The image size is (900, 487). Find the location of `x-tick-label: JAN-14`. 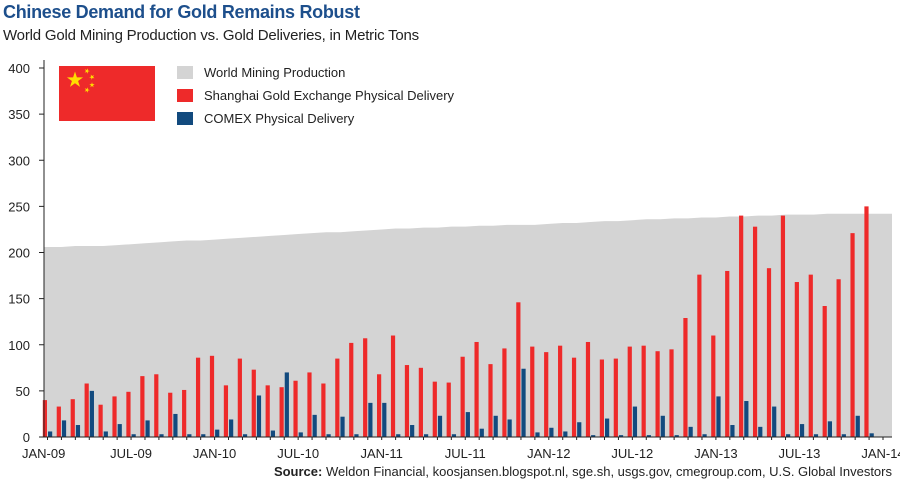

x-tick-label: JAN-14 is located at coordinates (880, 453).